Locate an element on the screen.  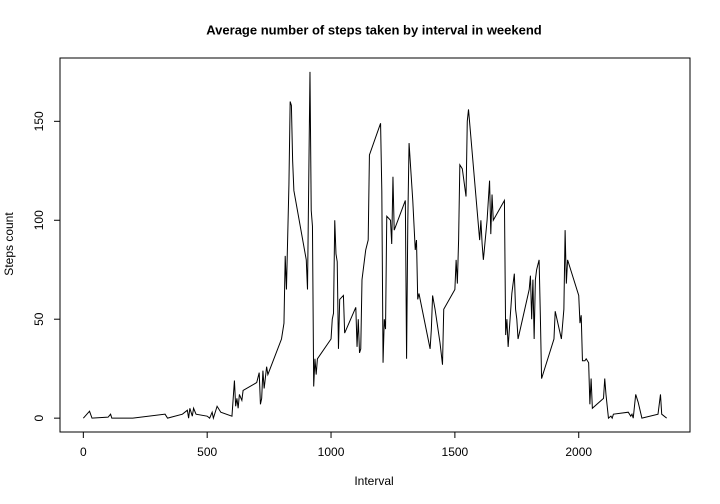
x-tick-label: 1500 is located at coordinates (455, 452).